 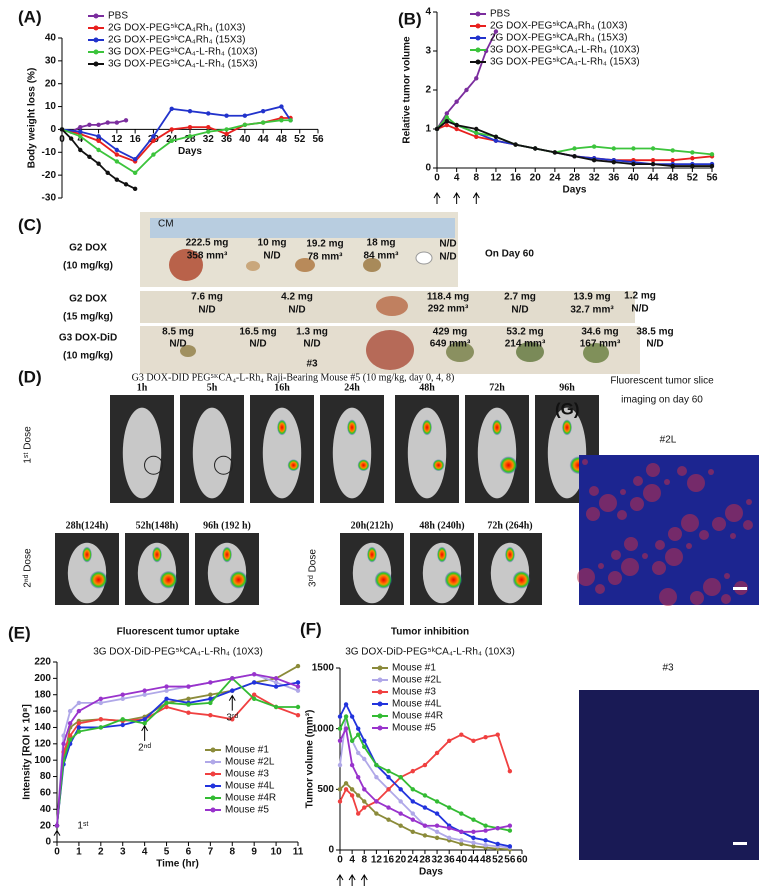 I want to click on y-tick-label: 80, so click(x=46, y=776).